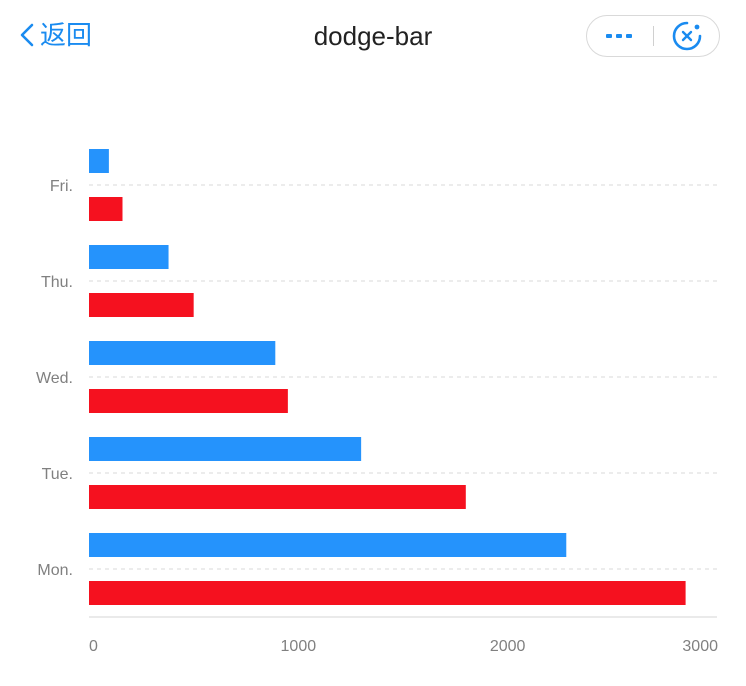 The height and width of the screenshot is (686, 746). Describe the element at coordinates (55, 570) in the screenshot. I see `y-tick-label: Mon.` at that location.